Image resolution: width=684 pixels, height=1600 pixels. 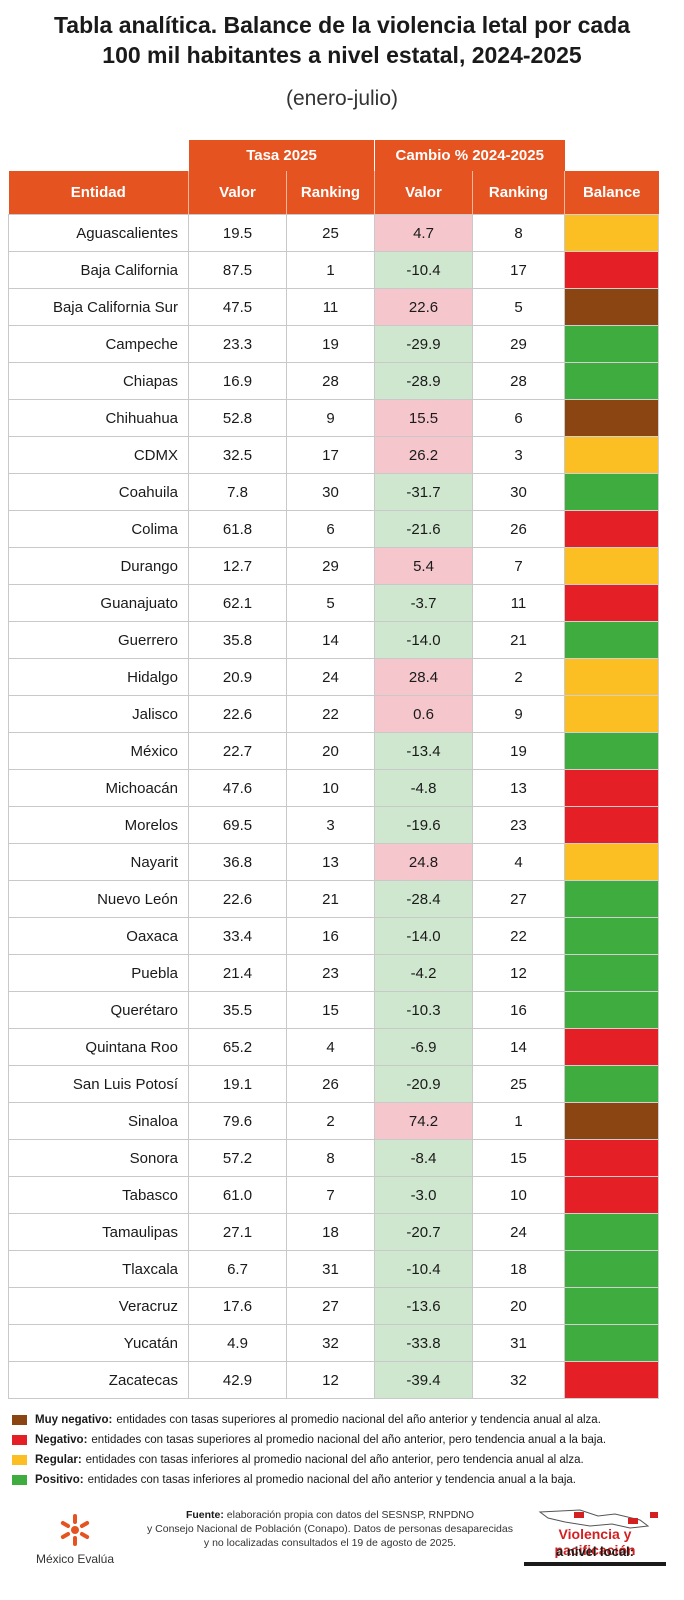 I want to click on cell-ranking: 11, so click(x=330, y=307).